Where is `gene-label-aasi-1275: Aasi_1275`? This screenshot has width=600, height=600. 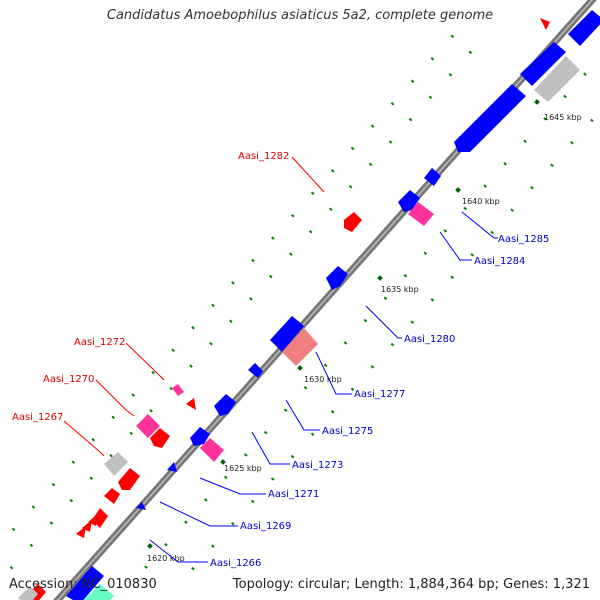 gene-label-aasi-1275: Aasi_1275 is located at coordinates (347, 431).